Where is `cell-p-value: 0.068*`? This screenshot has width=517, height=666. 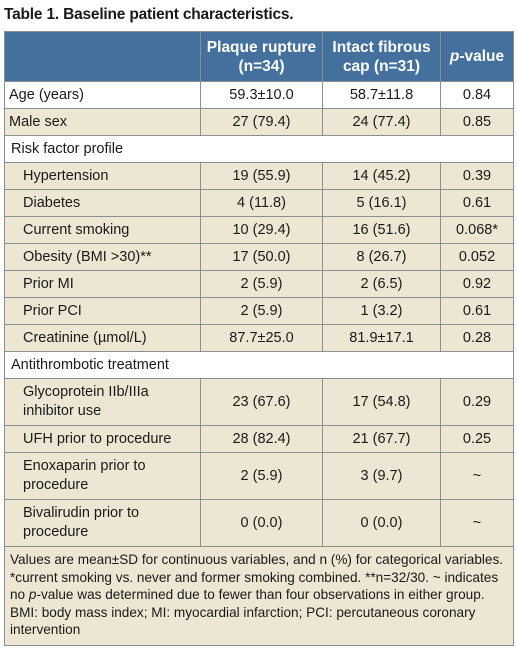 cell-p-value: 0.068* is located at coordinates (477, 230).